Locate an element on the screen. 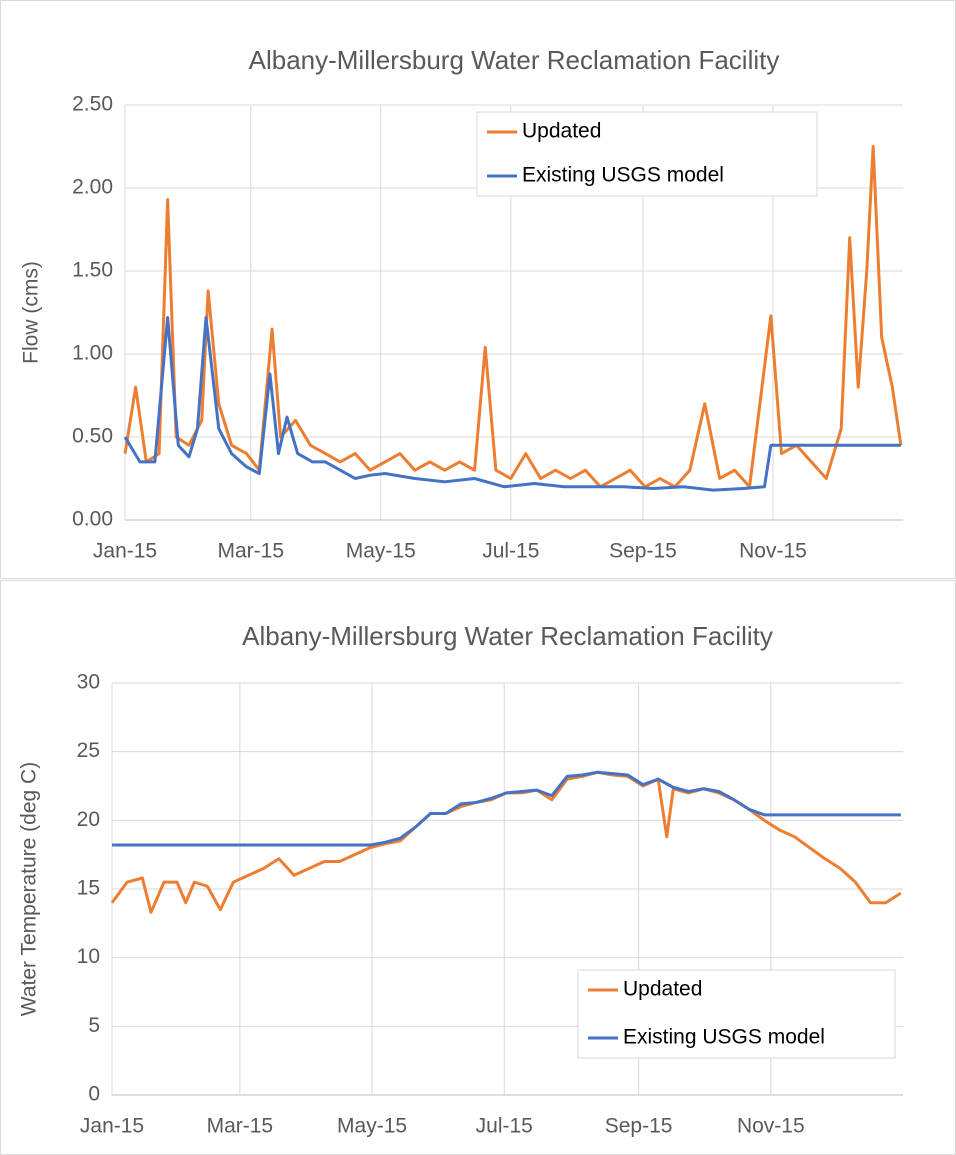  y-tick-label: 15 is located at coordinates (88, 888).